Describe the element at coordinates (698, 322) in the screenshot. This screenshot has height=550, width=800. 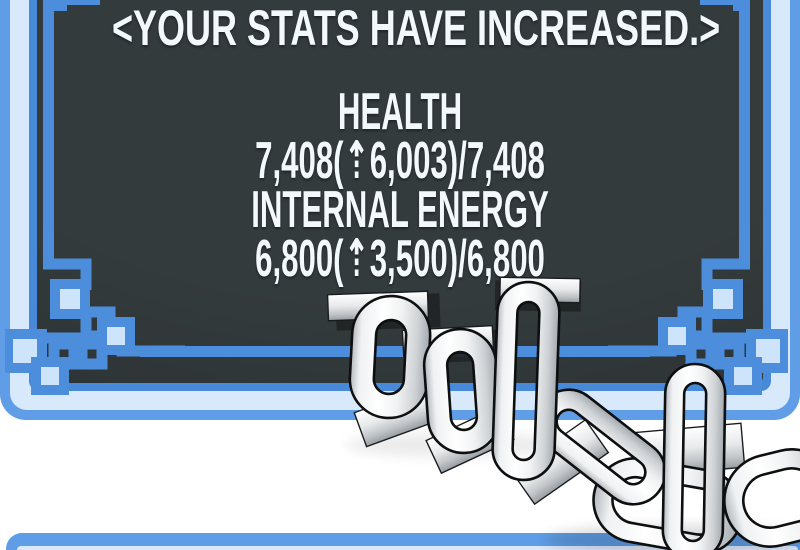
I see `corner-ornament-right` at that location.